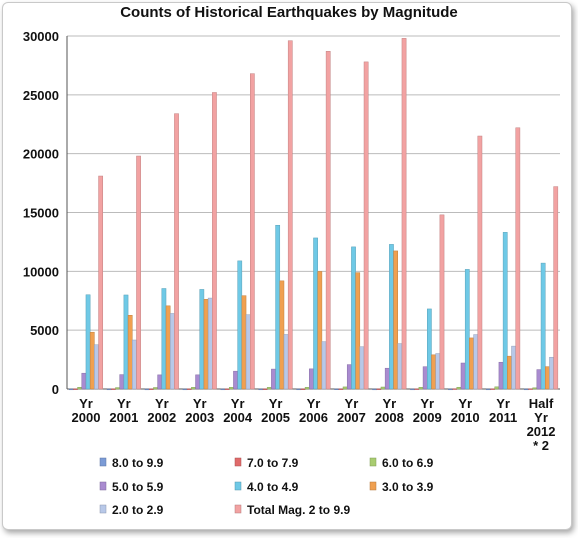 This screenshot has height=538, width=578. What do you see at coordinates (389, 417) in the screenshot?
I see `x-tick-label: 2008` at bounding box center [389, 417].